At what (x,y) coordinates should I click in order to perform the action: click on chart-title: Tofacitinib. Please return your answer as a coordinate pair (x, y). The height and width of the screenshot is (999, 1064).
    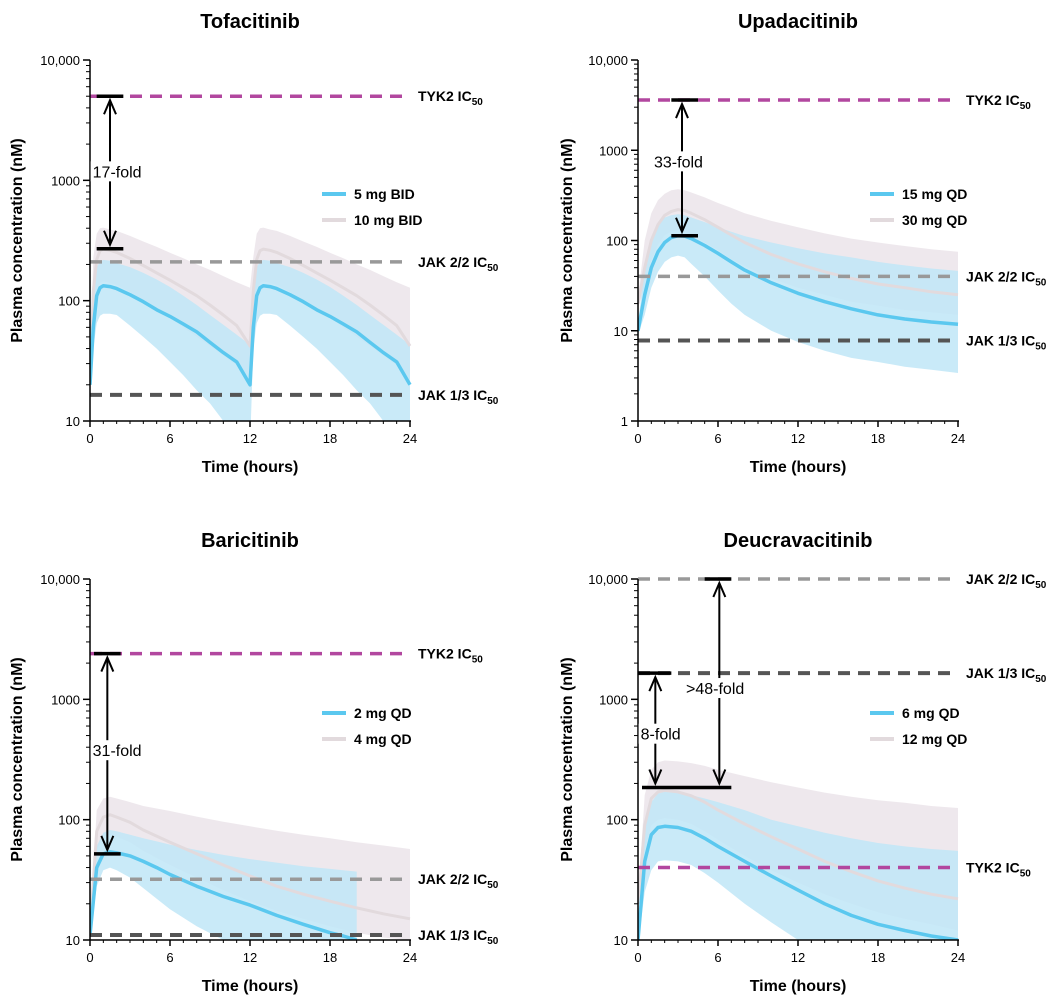
    Looking at the image, I should click on (250, 22).